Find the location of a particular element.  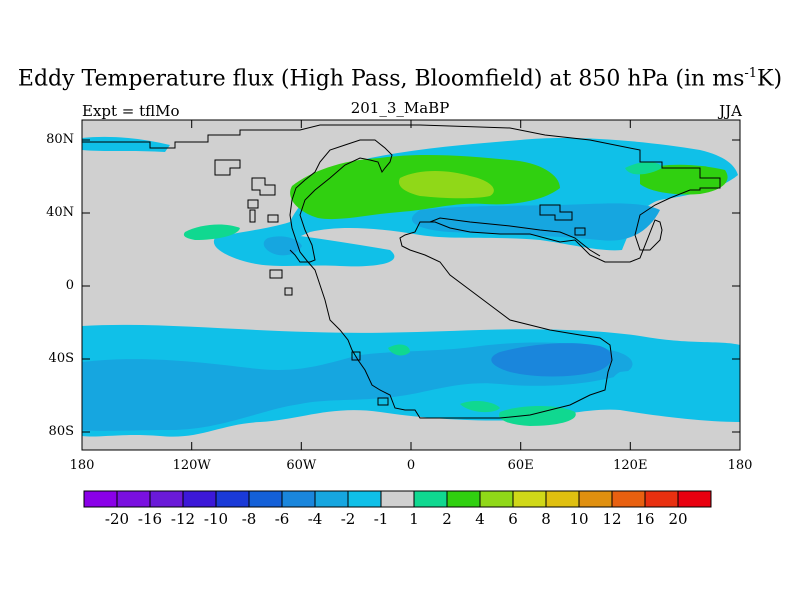

colorbar-label-12: 6 is located at coordinates (513, 519).